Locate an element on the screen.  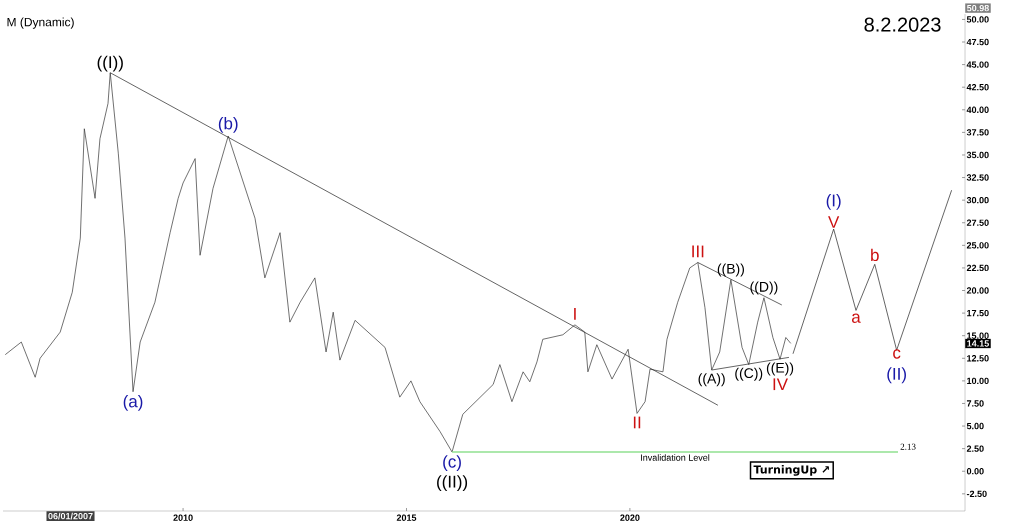
y-tick-label: 10.00 is located at coordinates (978, 381).